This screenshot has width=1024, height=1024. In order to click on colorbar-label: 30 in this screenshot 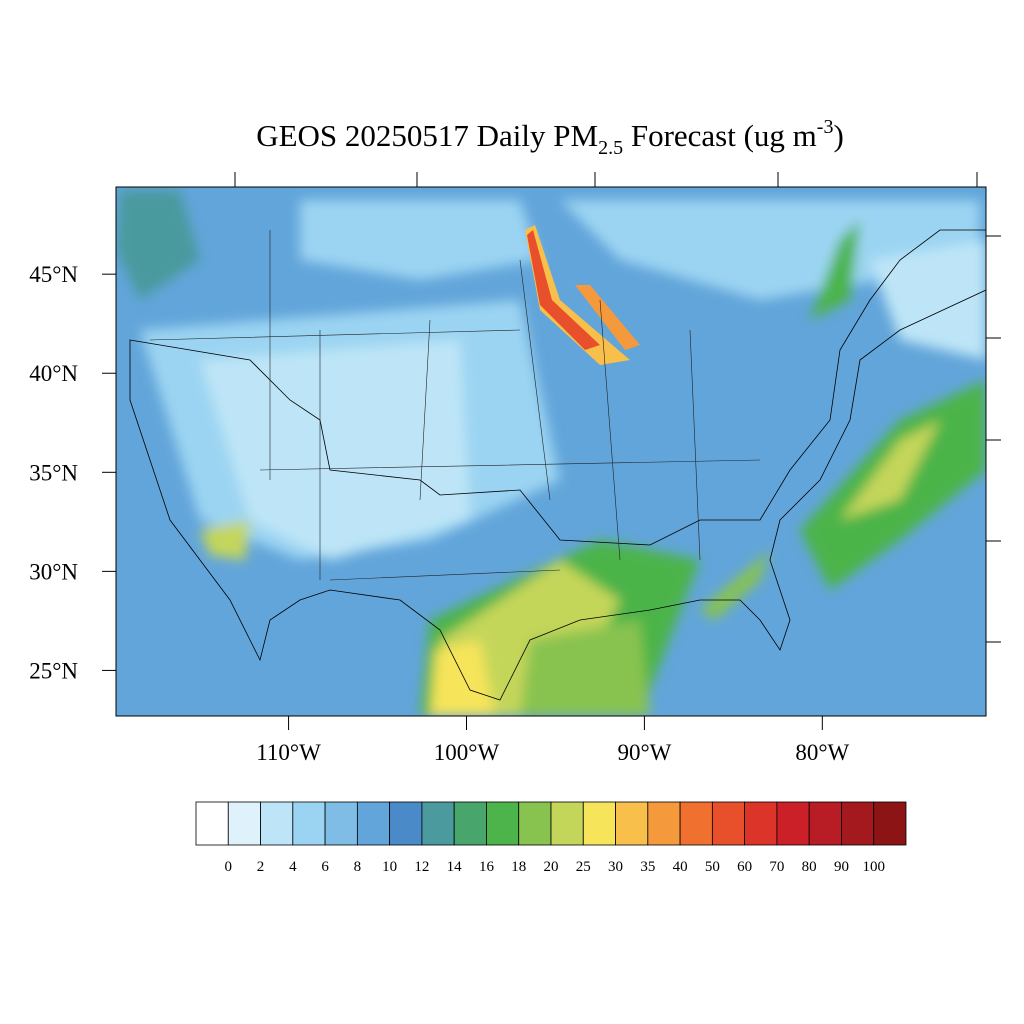, I will do `click(615, 867)`.